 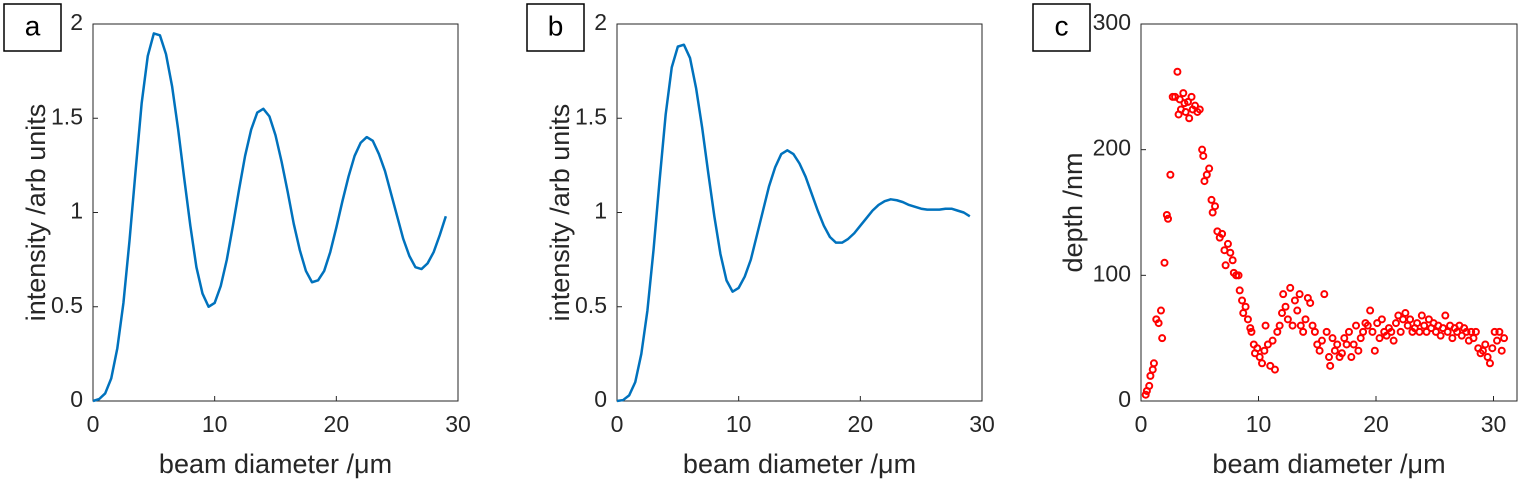 What do you see at coordinates (591, 116) in the screenshot?
I see `y-tick-label: 1.5` at bounding box center [591, 116].